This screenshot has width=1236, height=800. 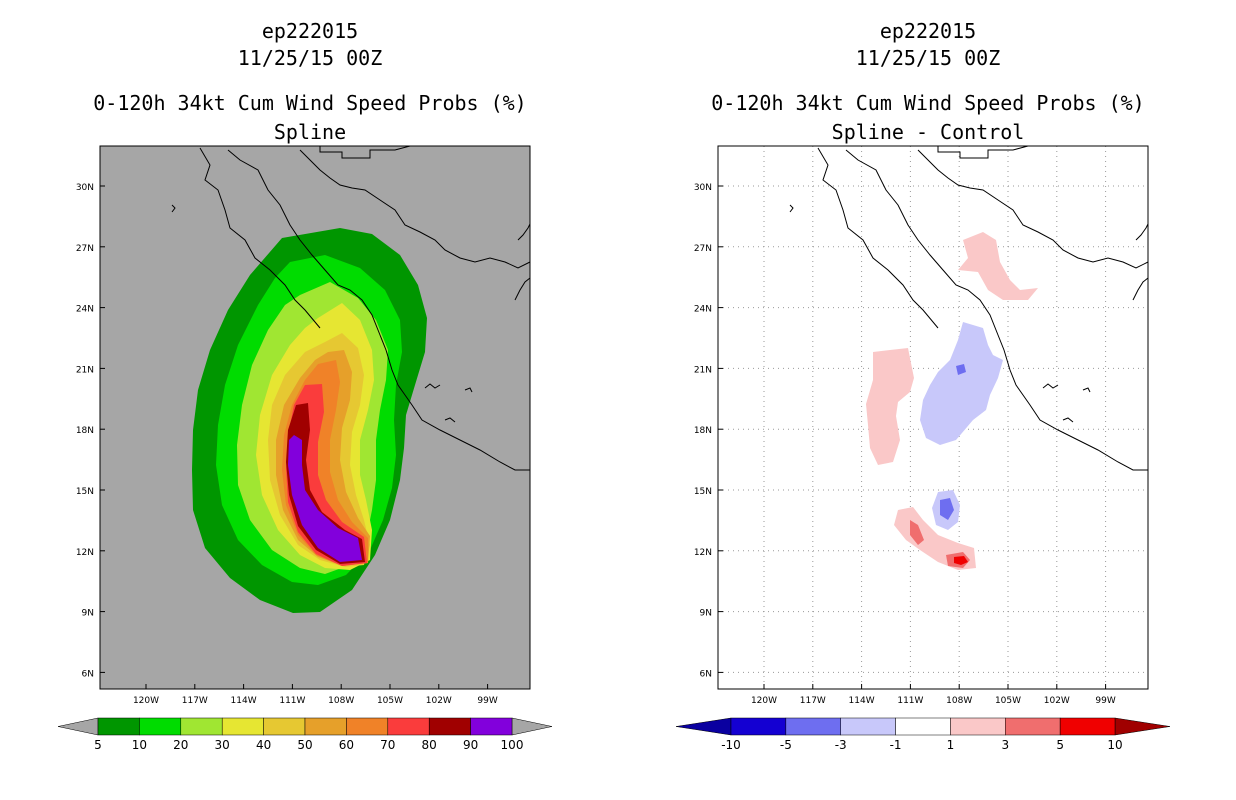 What do you see at coordinates (786, 745) in the screenshot?
I see `colorbar-label: -5` at bounding box center [786, 745].